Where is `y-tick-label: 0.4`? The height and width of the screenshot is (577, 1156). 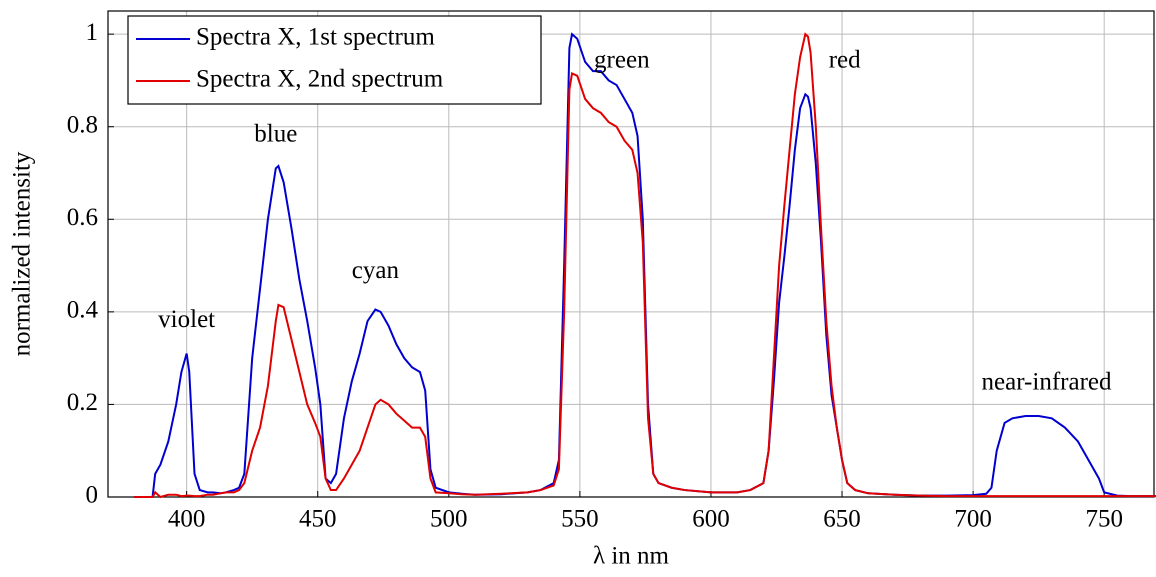 y-tick-label: 0.4 is located at coordinates (83, 310).